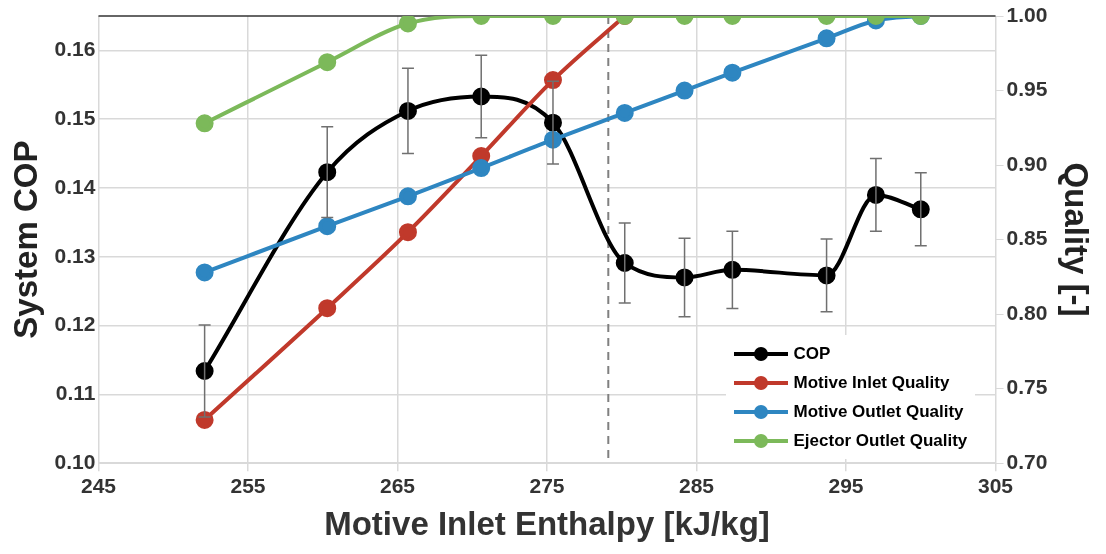 The image size is (1106, 554). I want to click on x-tick-label: 265, so click(397, 485).